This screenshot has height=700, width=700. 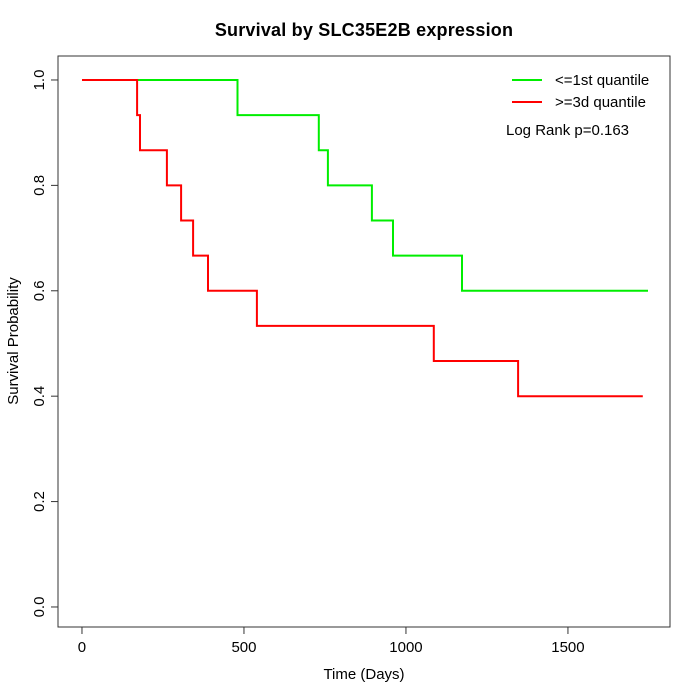 I want to click on y-tick-label: 0.2, so click(x=39, y=501).